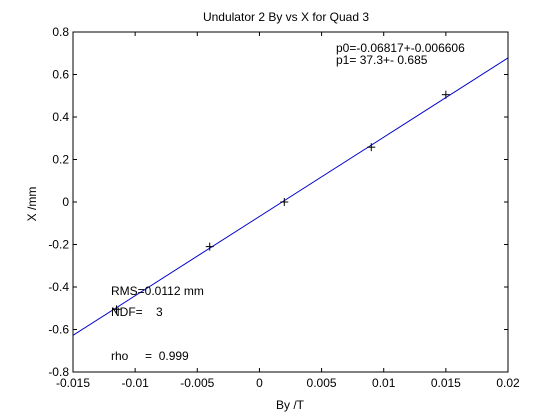 The width and height of the screenshot is (560, 420). I want to click on y-tick-label: 0.8, so click(60, 32).